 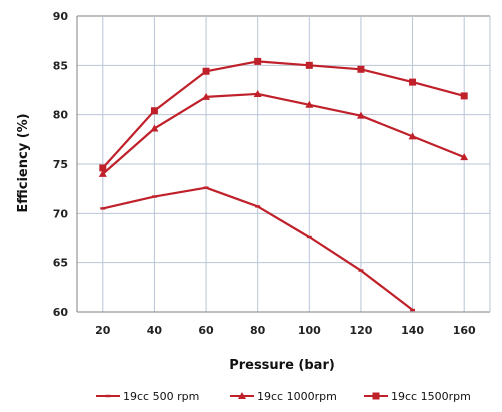 What do you see at coordinates (283, 134) in the screenshot?
I see `series-line` at bounding box center [283, 134].